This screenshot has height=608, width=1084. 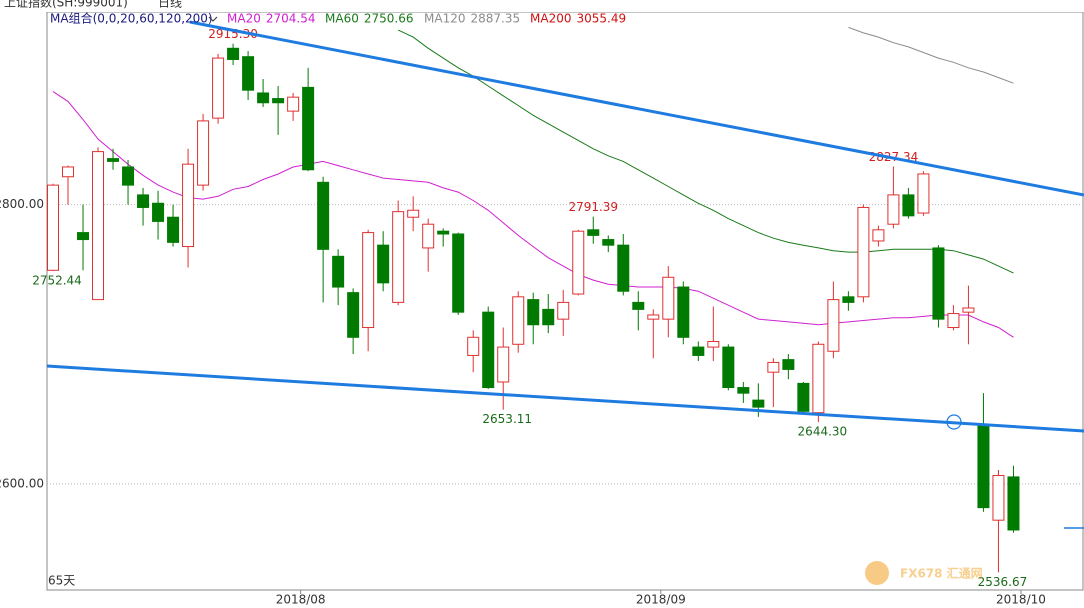 What do you see at coordinates (550, 19) in the screenshot?
I see `legend-name: MA200` at bounding box center [550, 19].